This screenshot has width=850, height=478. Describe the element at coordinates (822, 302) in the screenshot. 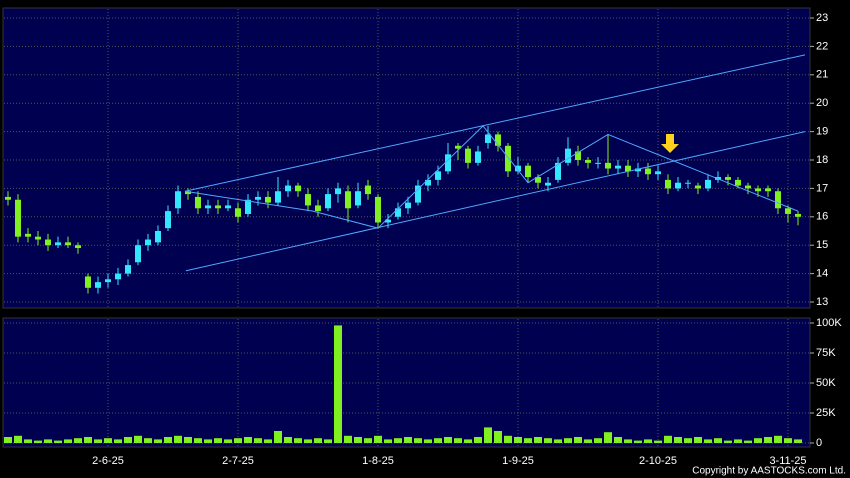

I see `y-tick-label: 13` at that location.